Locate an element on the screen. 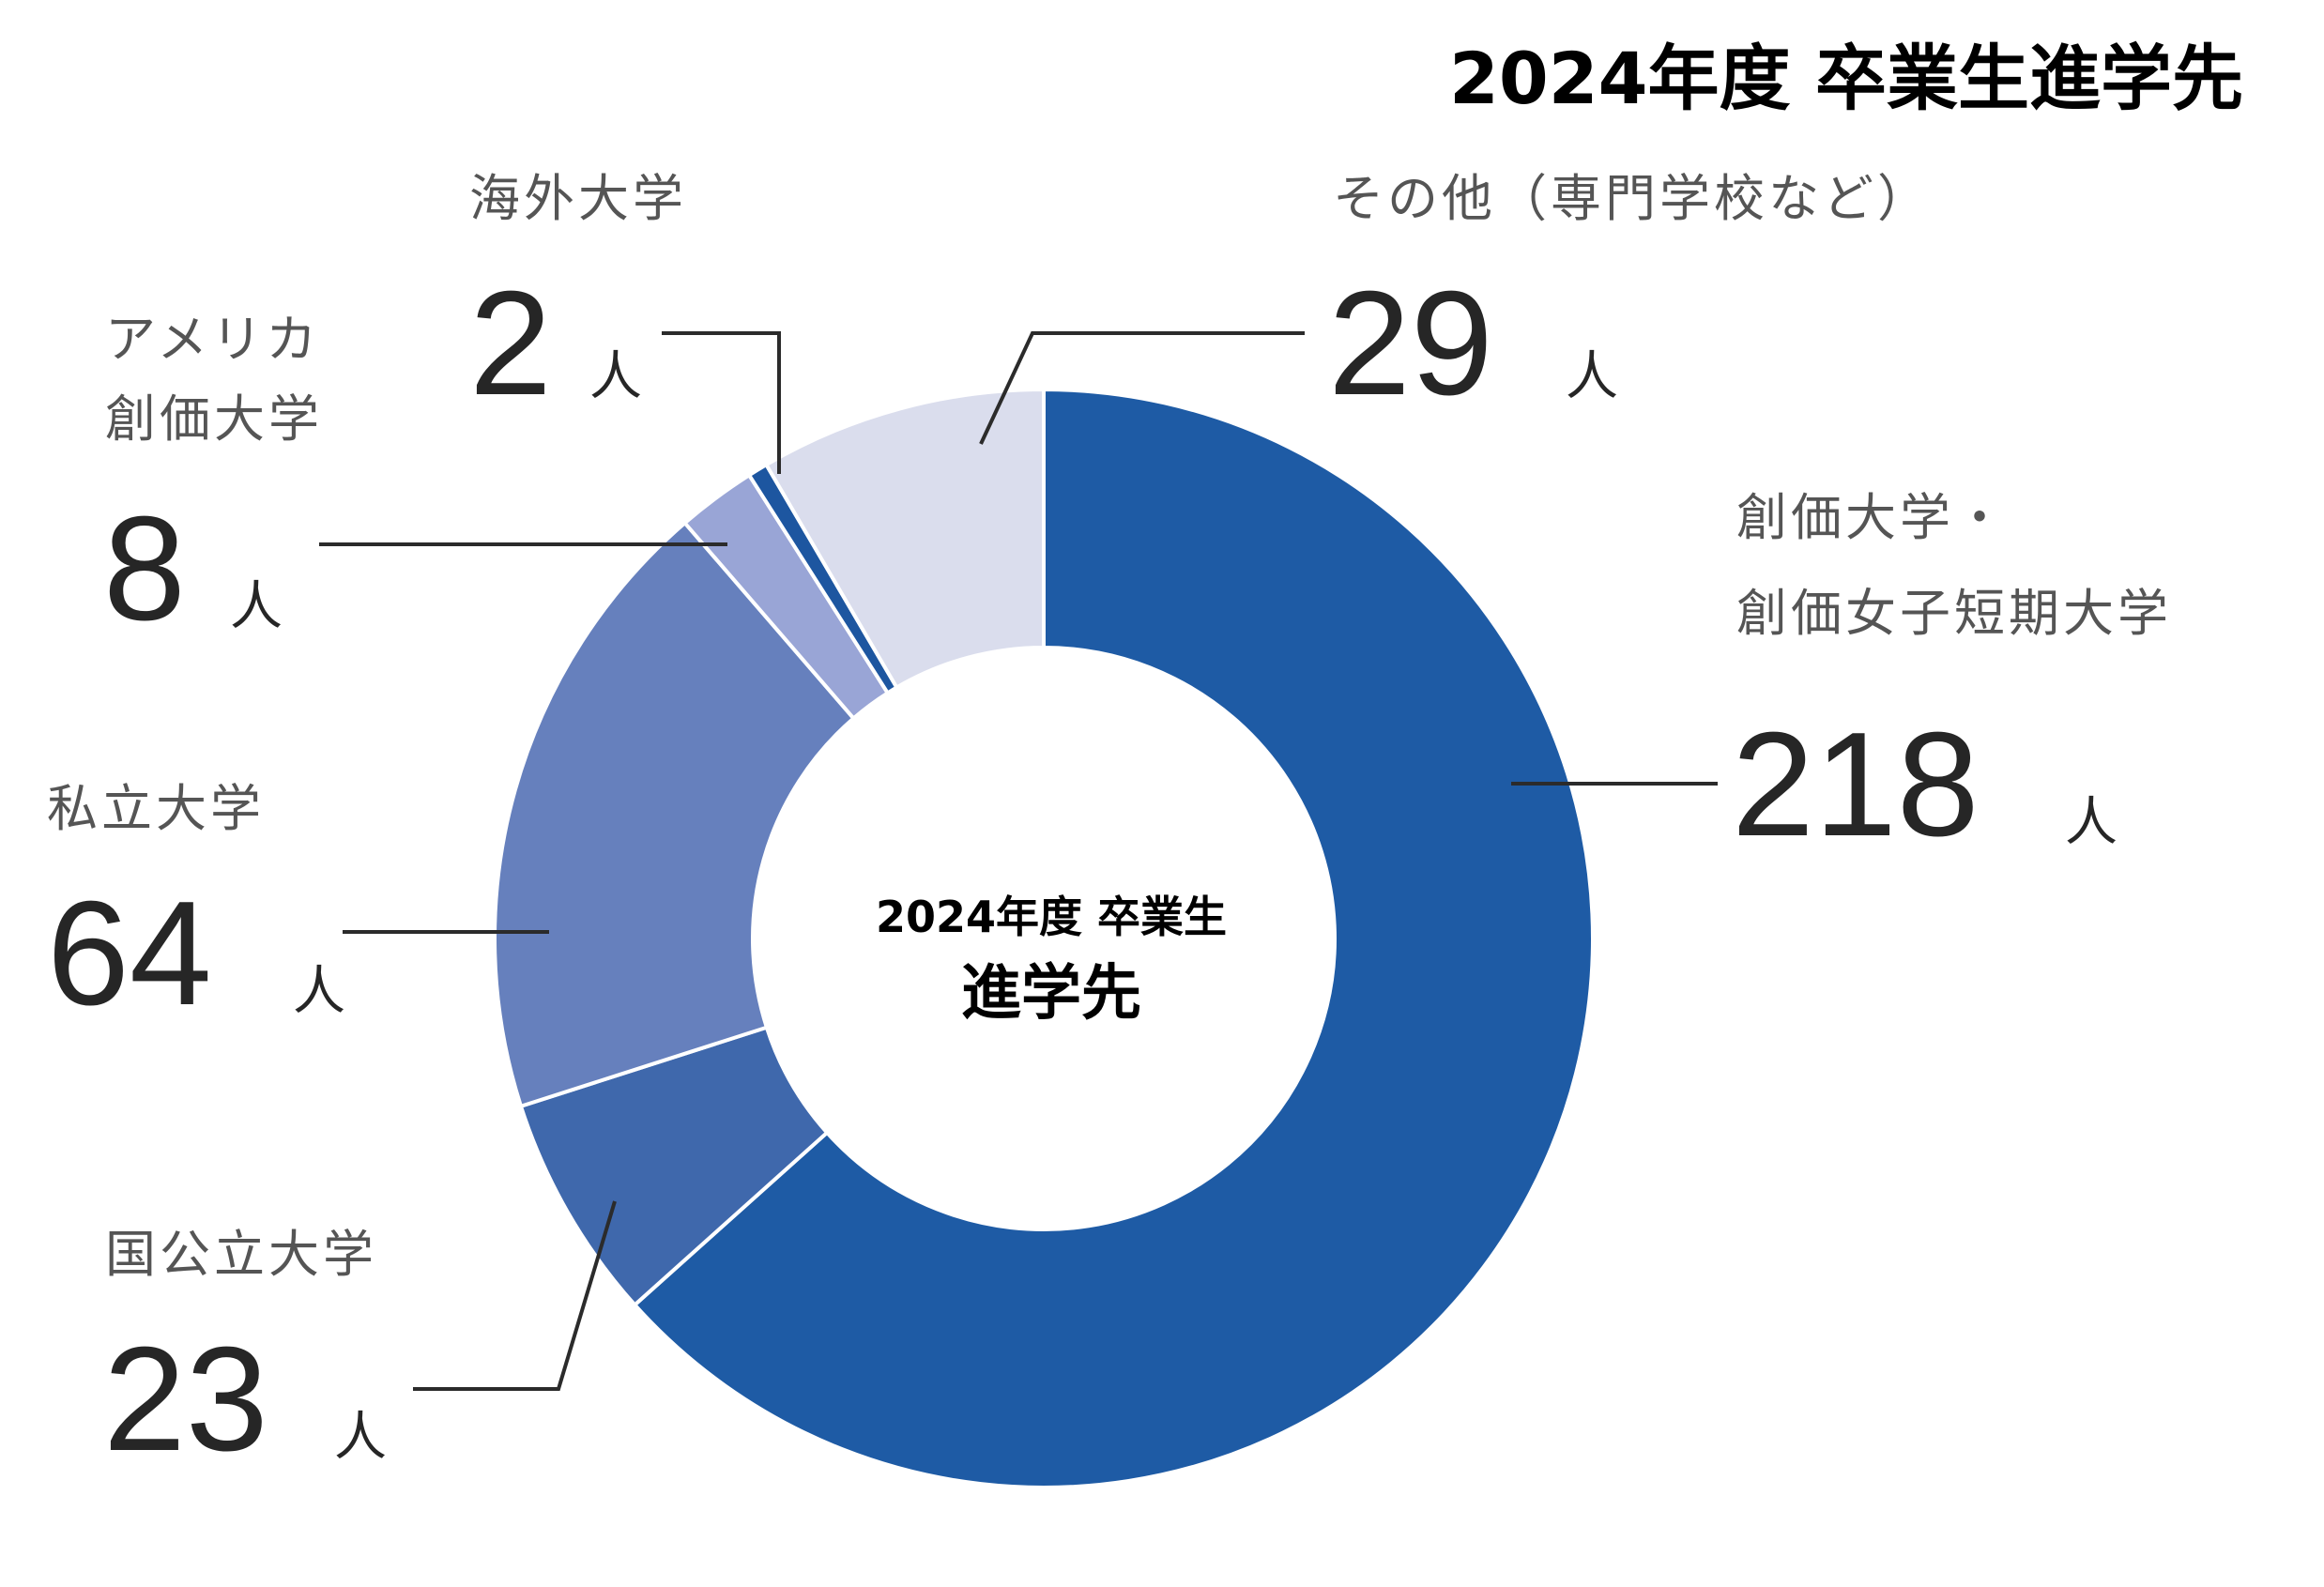 The width and height of the screenshot is (2324, 1587). slice-other is located at coordinates (904, 539).